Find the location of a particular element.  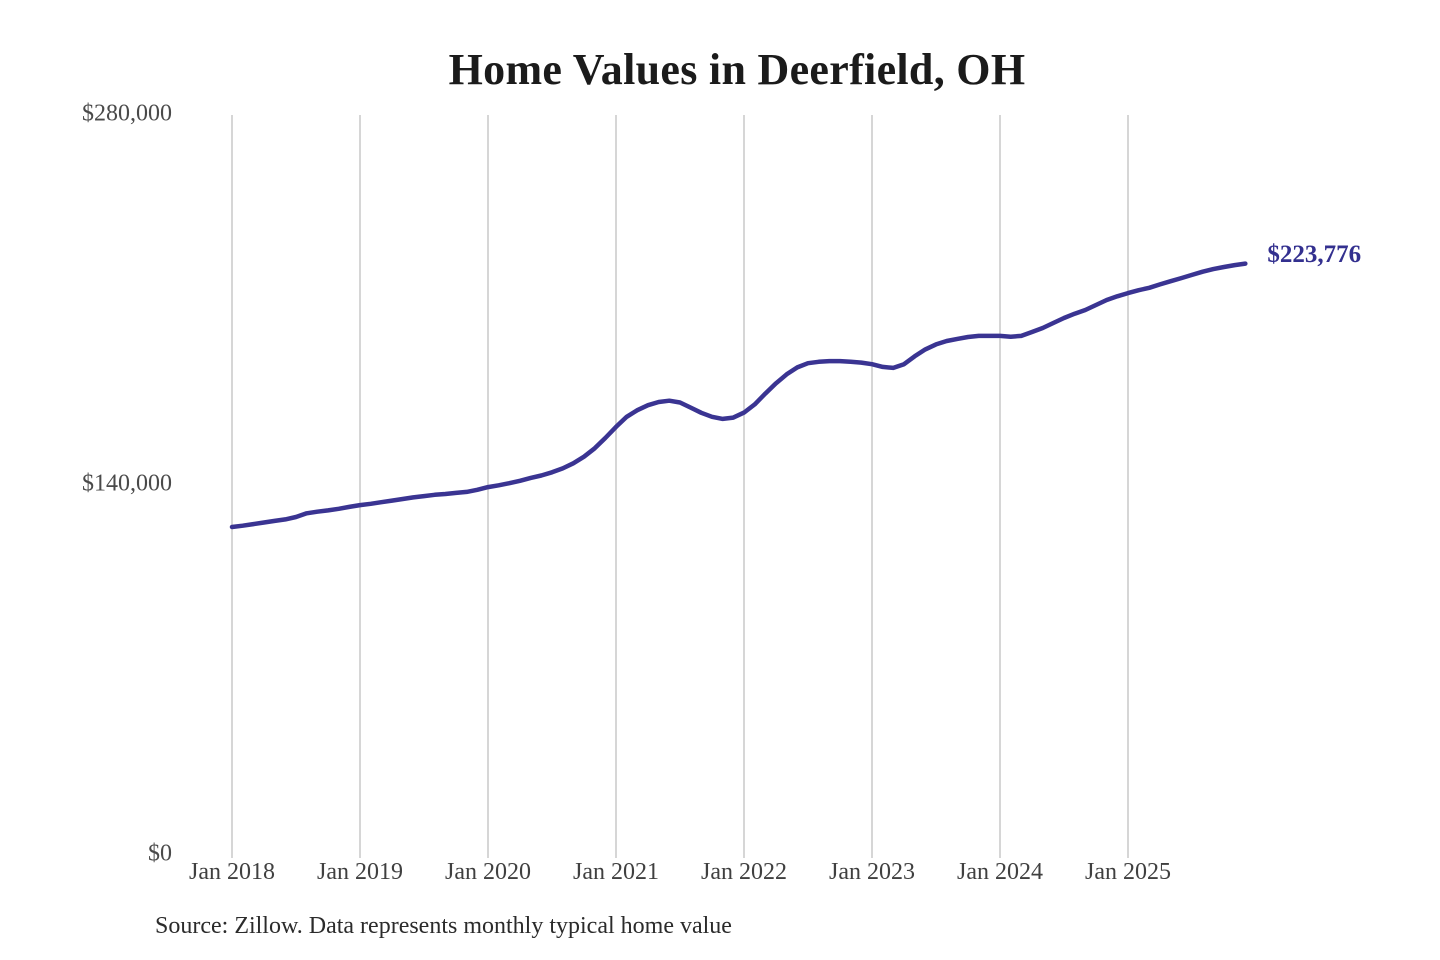

end-value-label: $223,776 is located at coordinates (1314, 254).